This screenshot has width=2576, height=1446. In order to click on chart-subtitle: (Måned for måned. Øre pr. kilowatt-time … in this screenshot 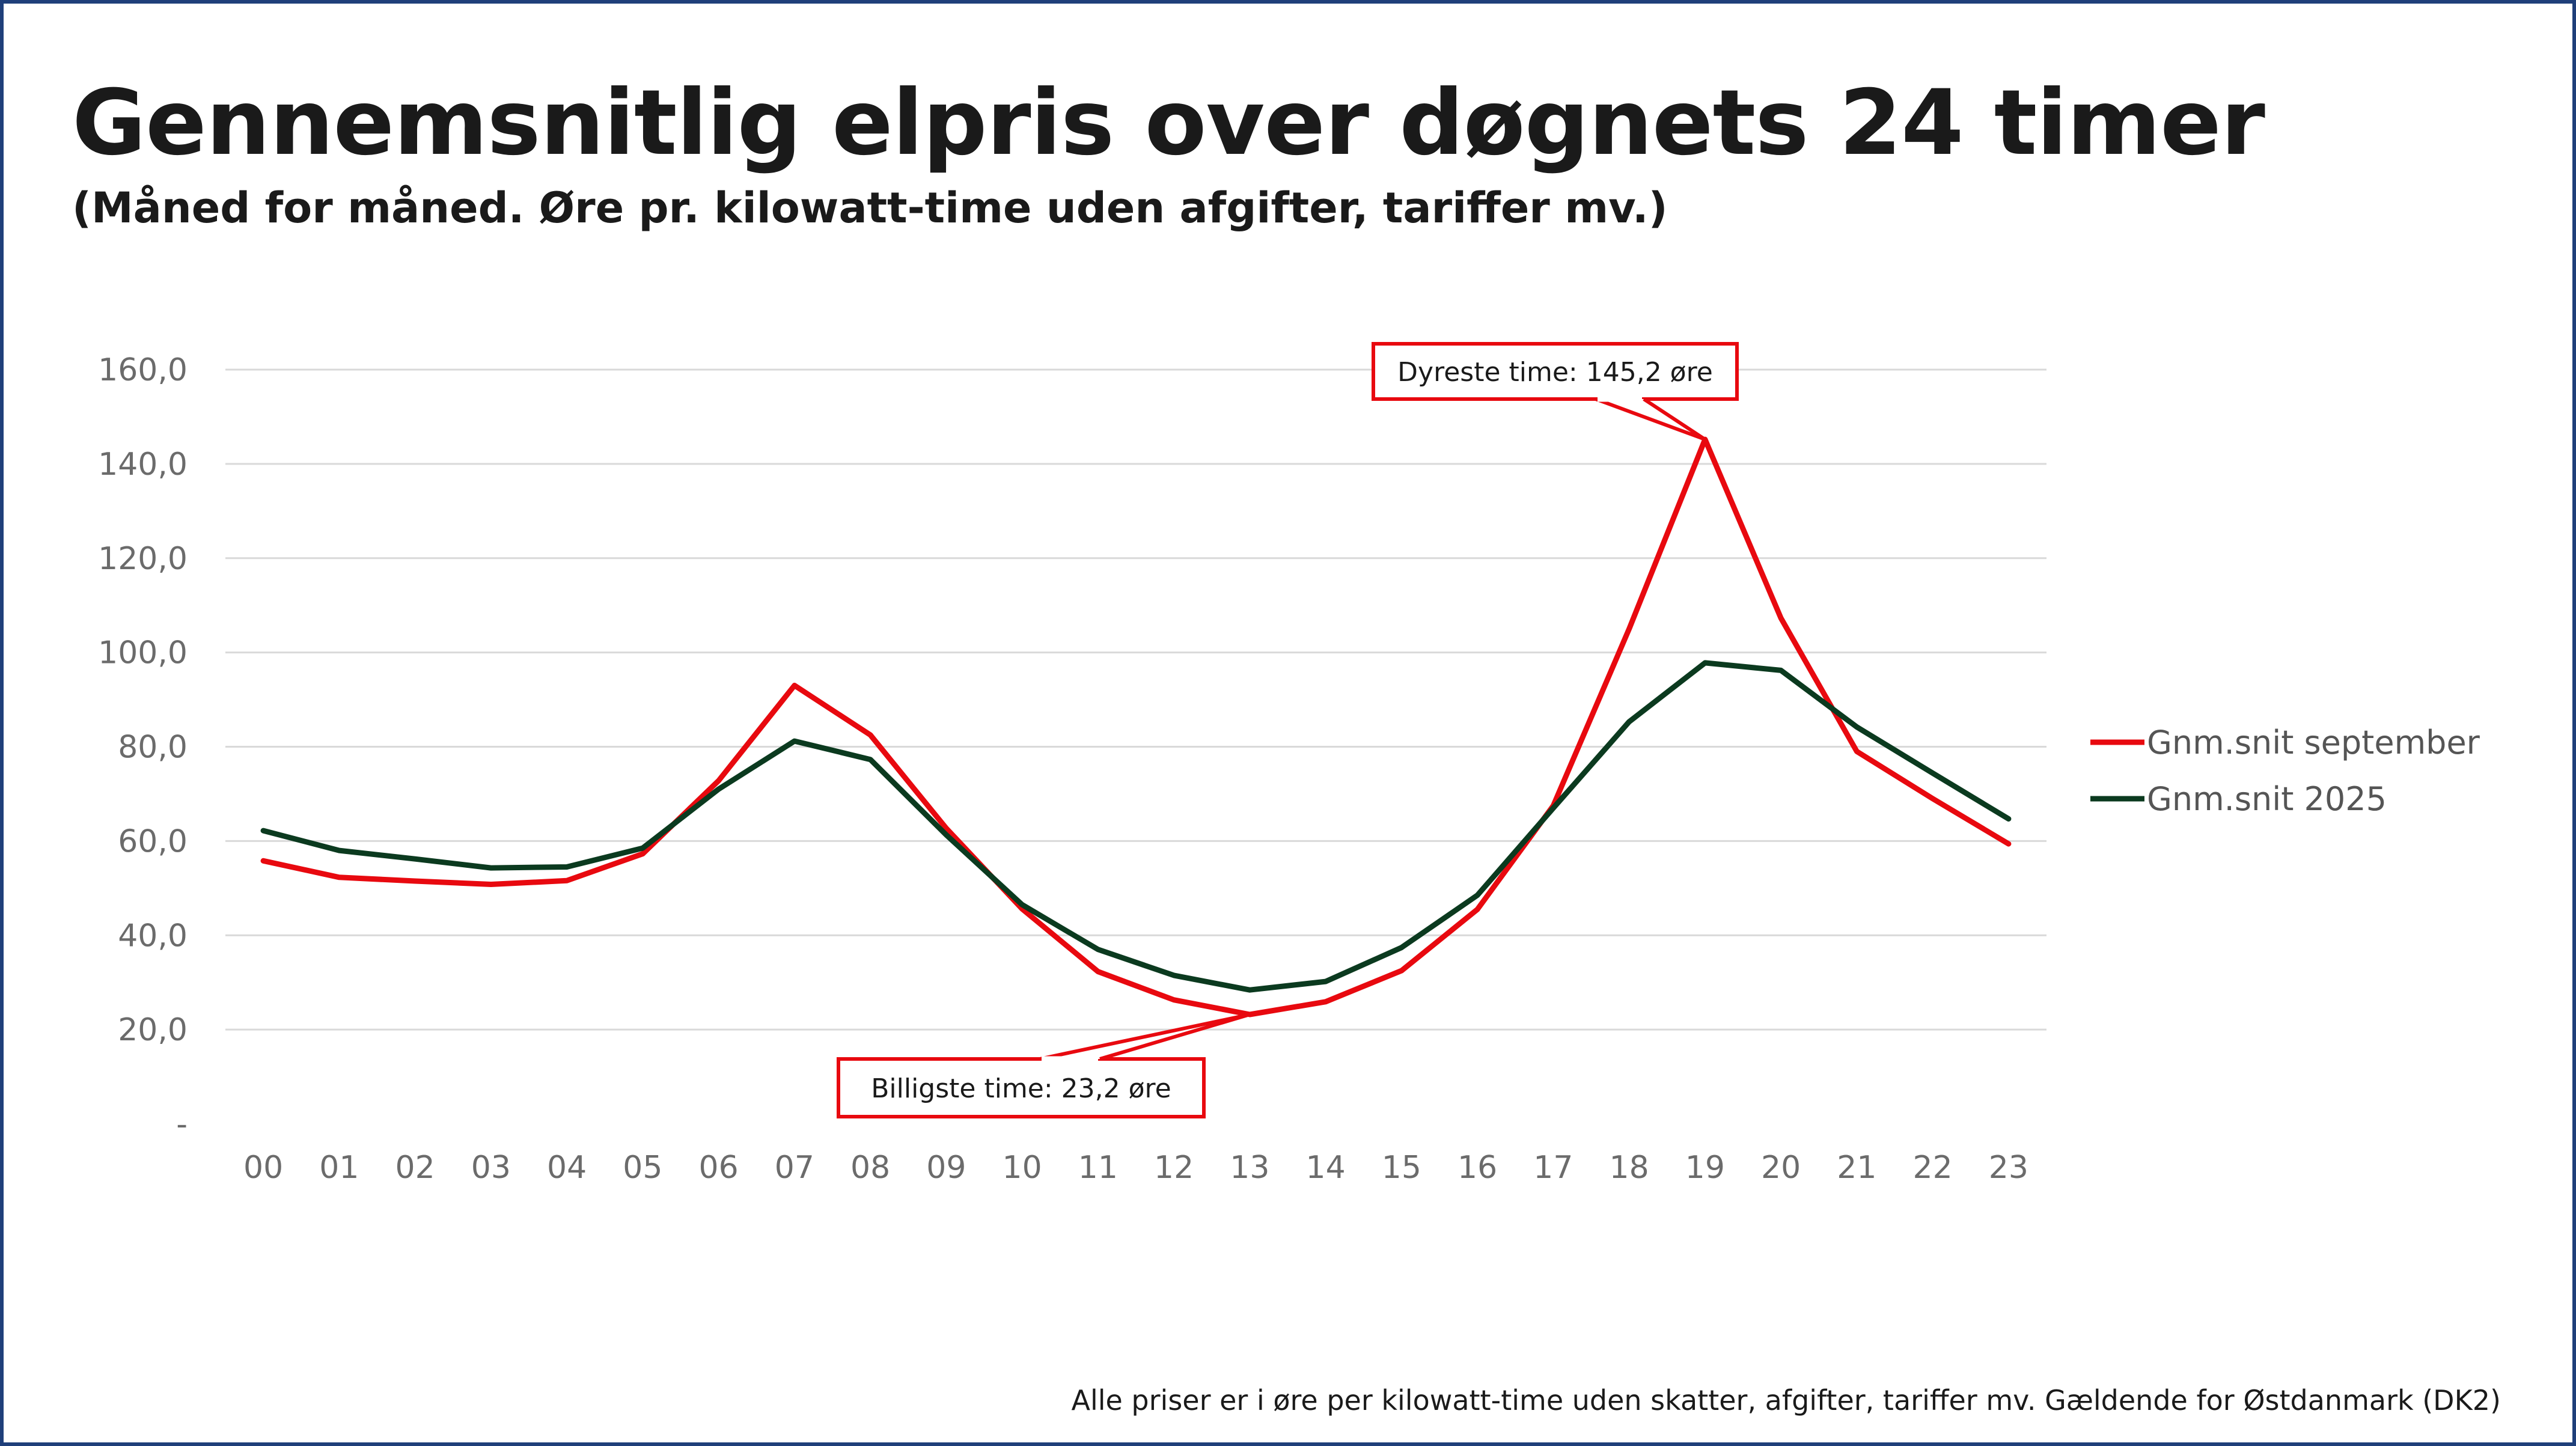, I will do `click(870, 208)`.